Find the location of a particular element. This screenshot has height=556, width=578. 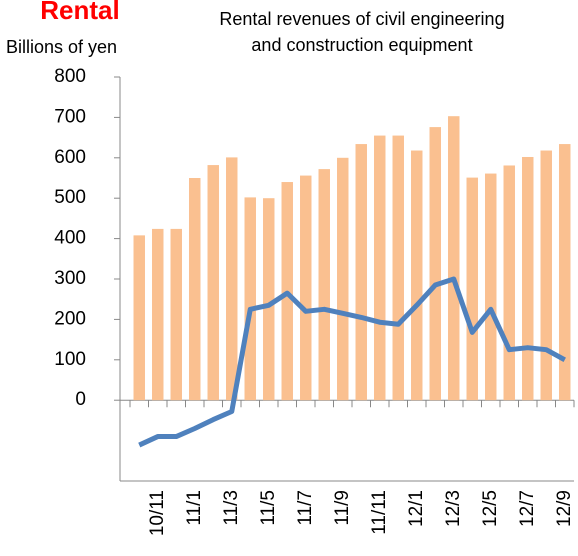

chart-subtitle: Rental revenues of civil engineering is located at coordinates (361, 19).